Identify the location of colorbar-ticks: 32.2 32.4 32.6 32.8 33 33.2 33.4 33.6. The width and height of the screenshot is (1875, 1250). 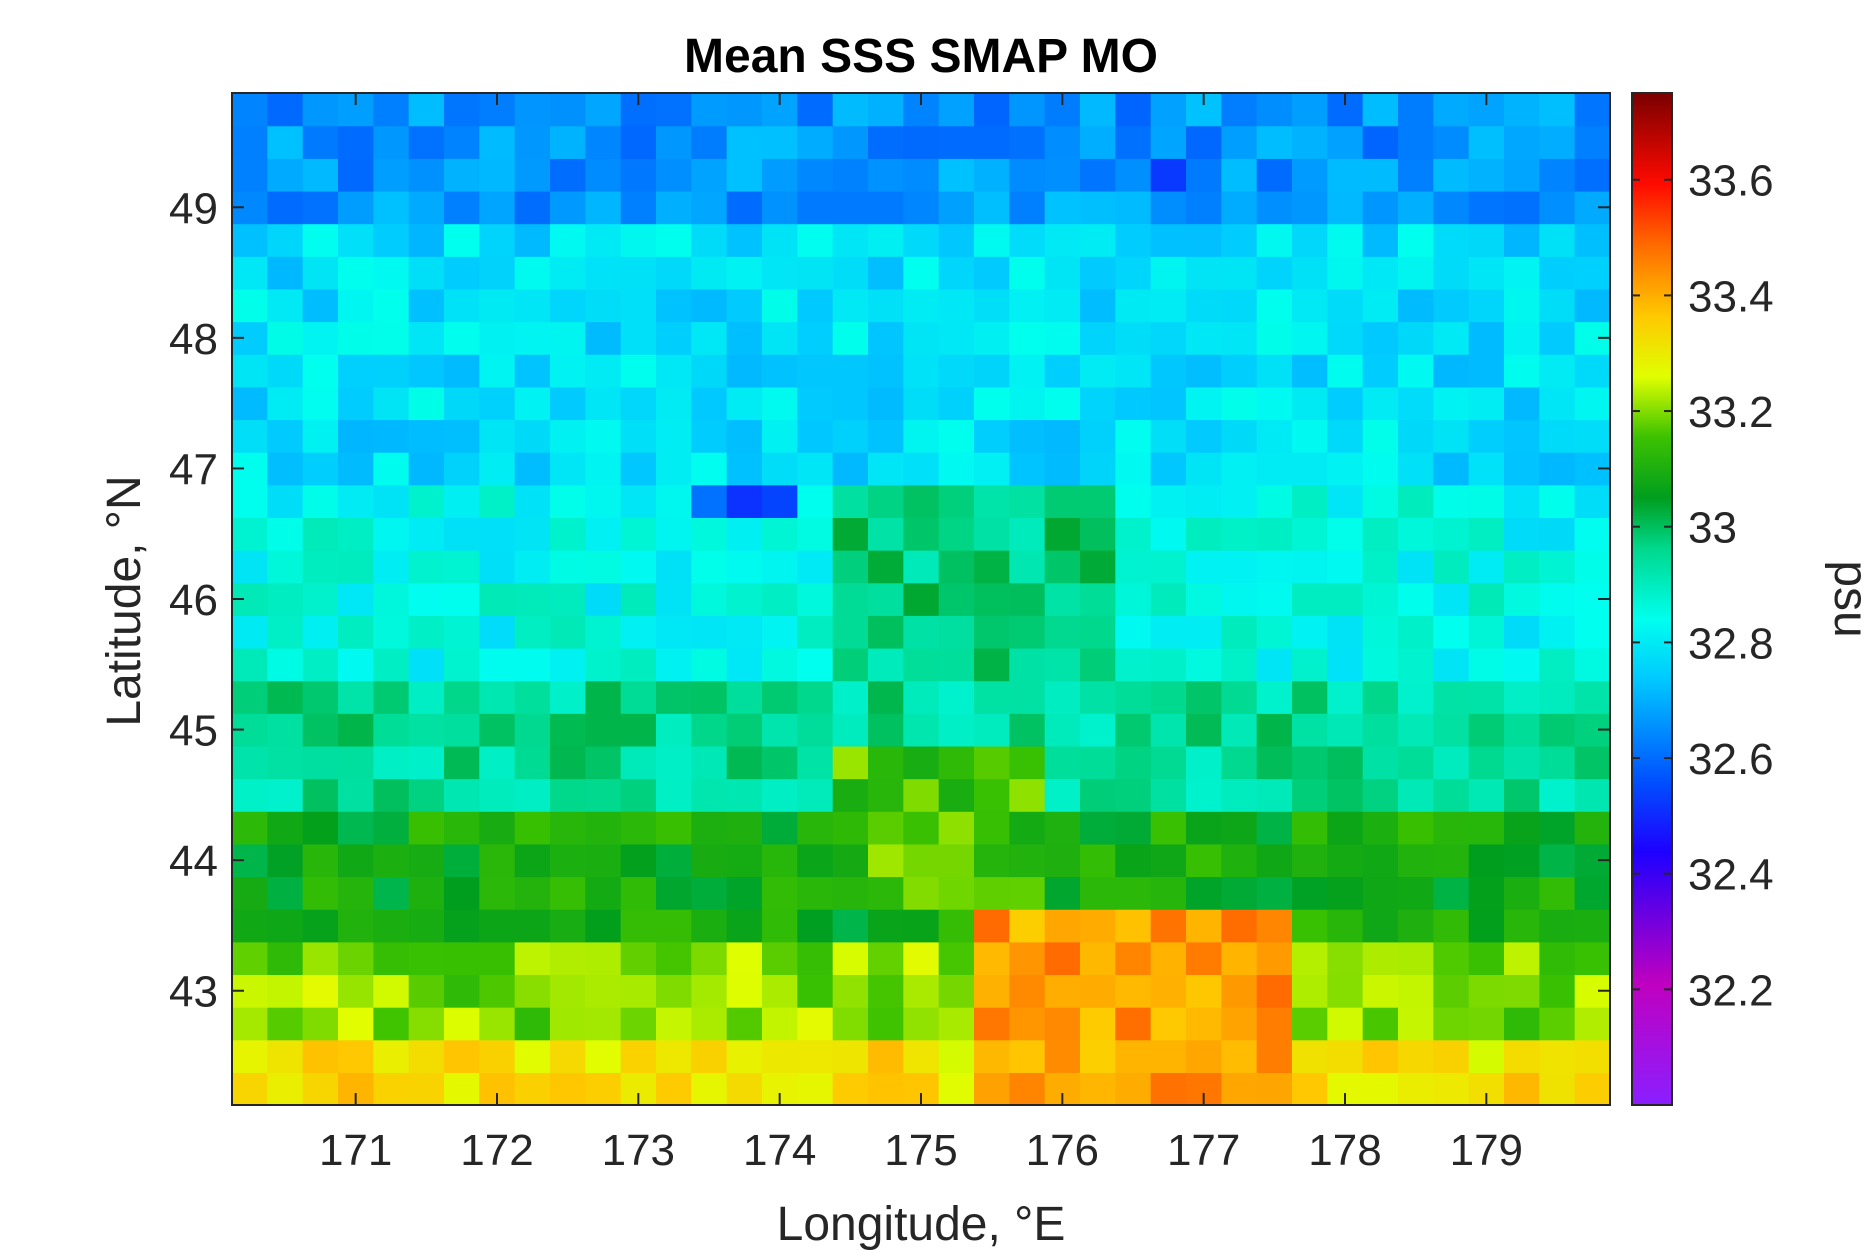
(1703, 586).